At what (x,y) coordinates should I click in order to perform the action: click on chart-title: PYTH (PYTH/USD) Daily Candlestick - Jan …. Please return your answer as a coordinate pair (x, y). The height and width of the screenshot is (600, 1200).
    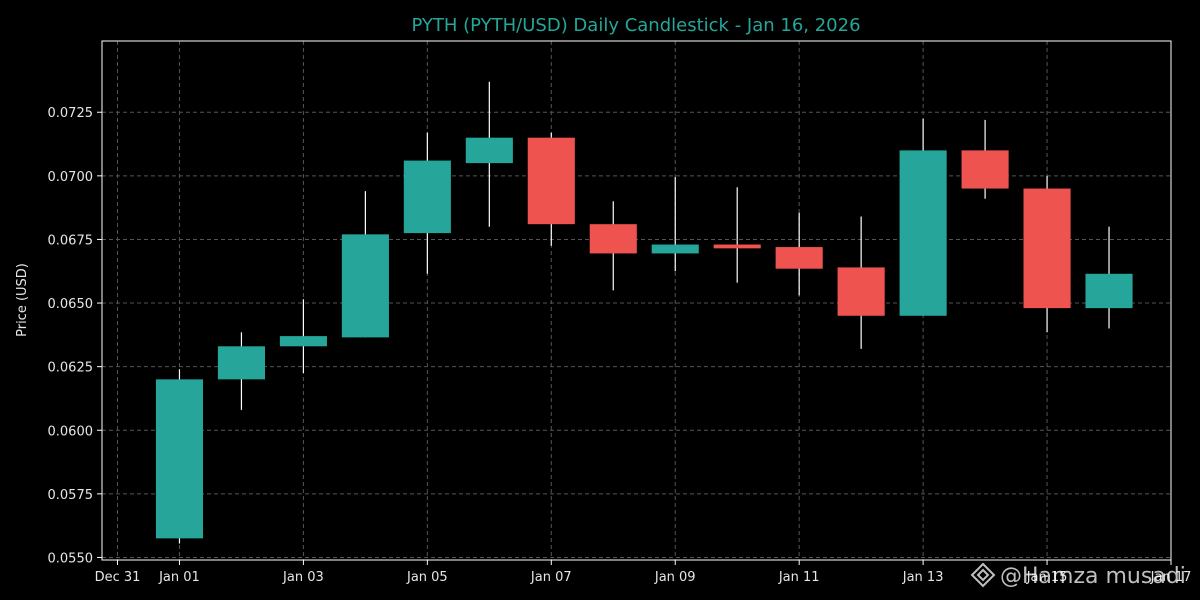
    Looking at the image, I should click on (635, 25).